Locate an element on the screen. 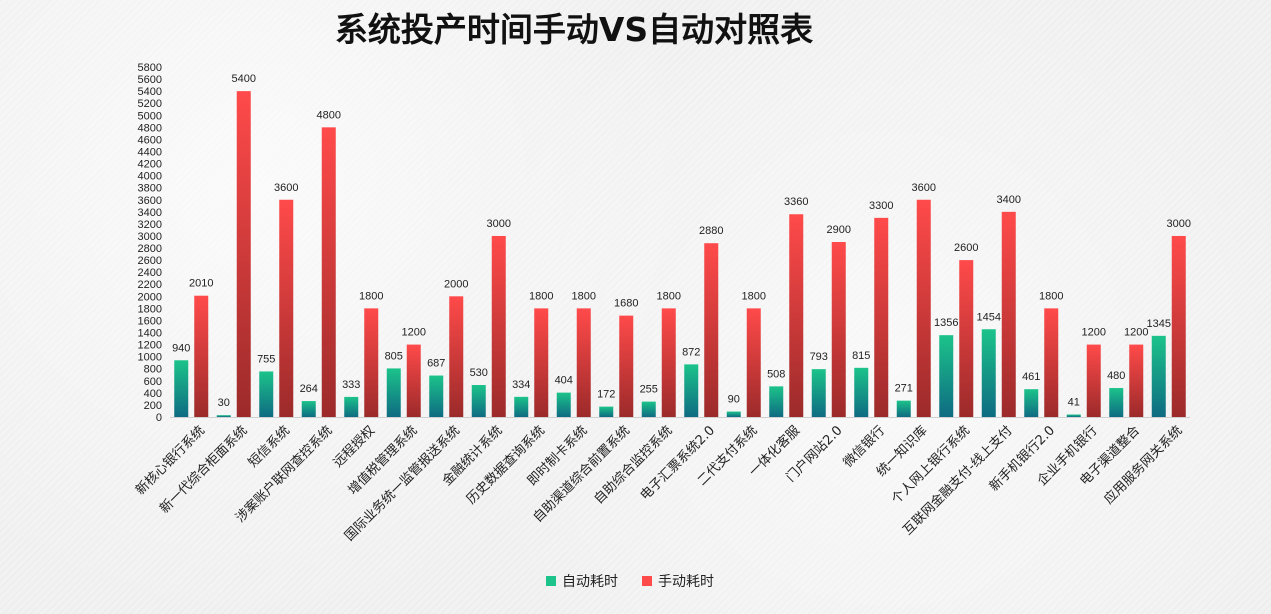  y-tick-label: 800 is located at coordinates (153, 370).